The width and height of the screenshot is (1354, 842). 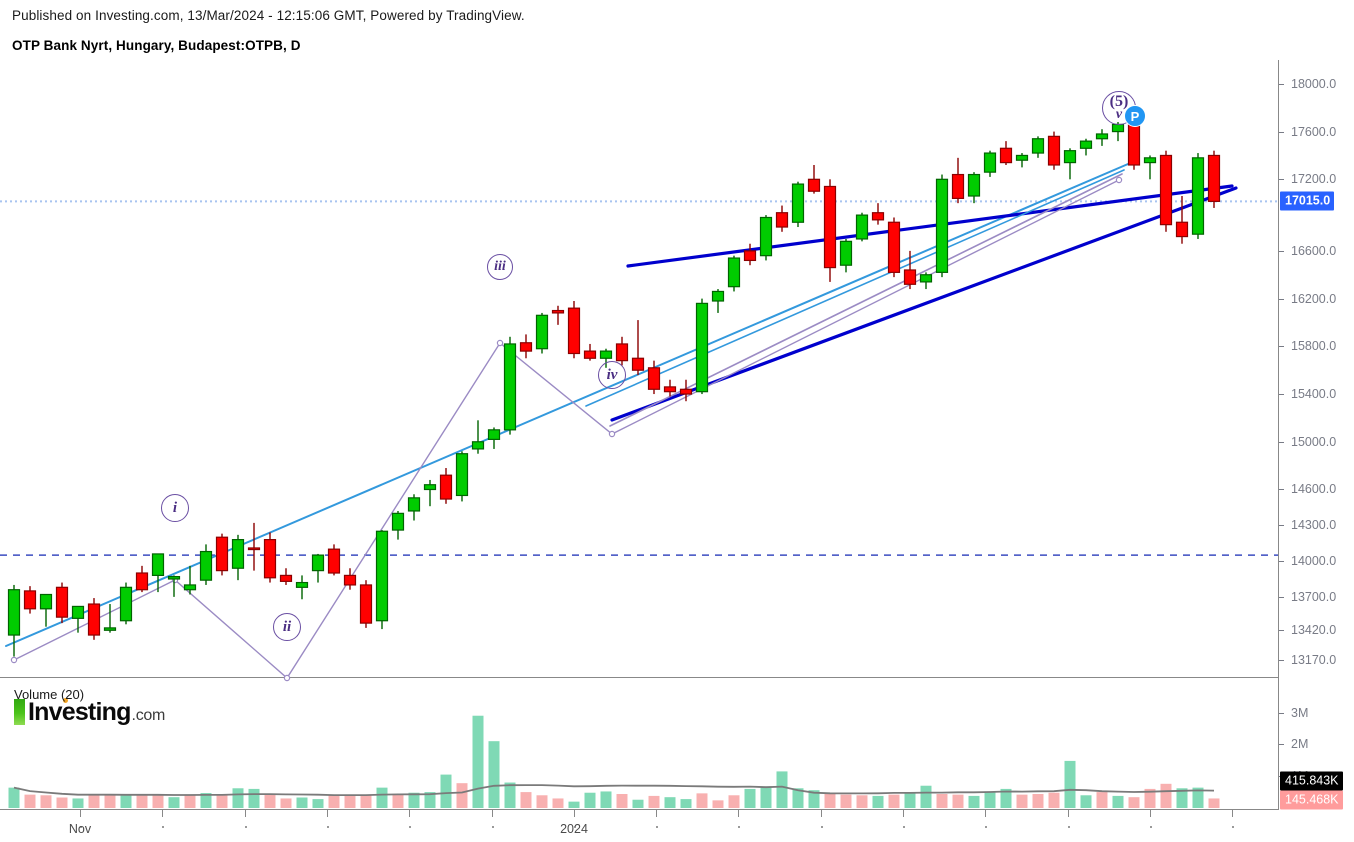 What do you see at coordinates (1307, 201) in the screenshot?
I see `last-price-badge: 17015.0` at bounding box center [1307, 201].